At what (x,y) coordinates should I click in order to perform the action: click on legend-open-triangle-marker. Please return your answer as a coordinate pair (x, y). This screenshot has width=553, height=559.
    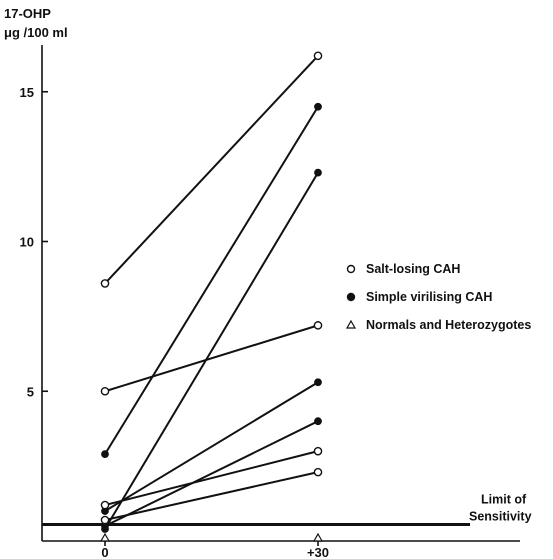
    Looking at the image, I should click on (351, 324).